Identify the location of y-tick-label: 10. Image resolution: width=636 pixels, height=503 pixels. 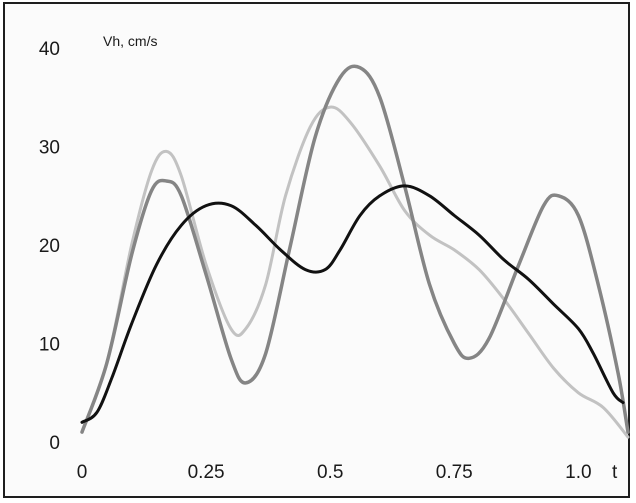
(49, 345).